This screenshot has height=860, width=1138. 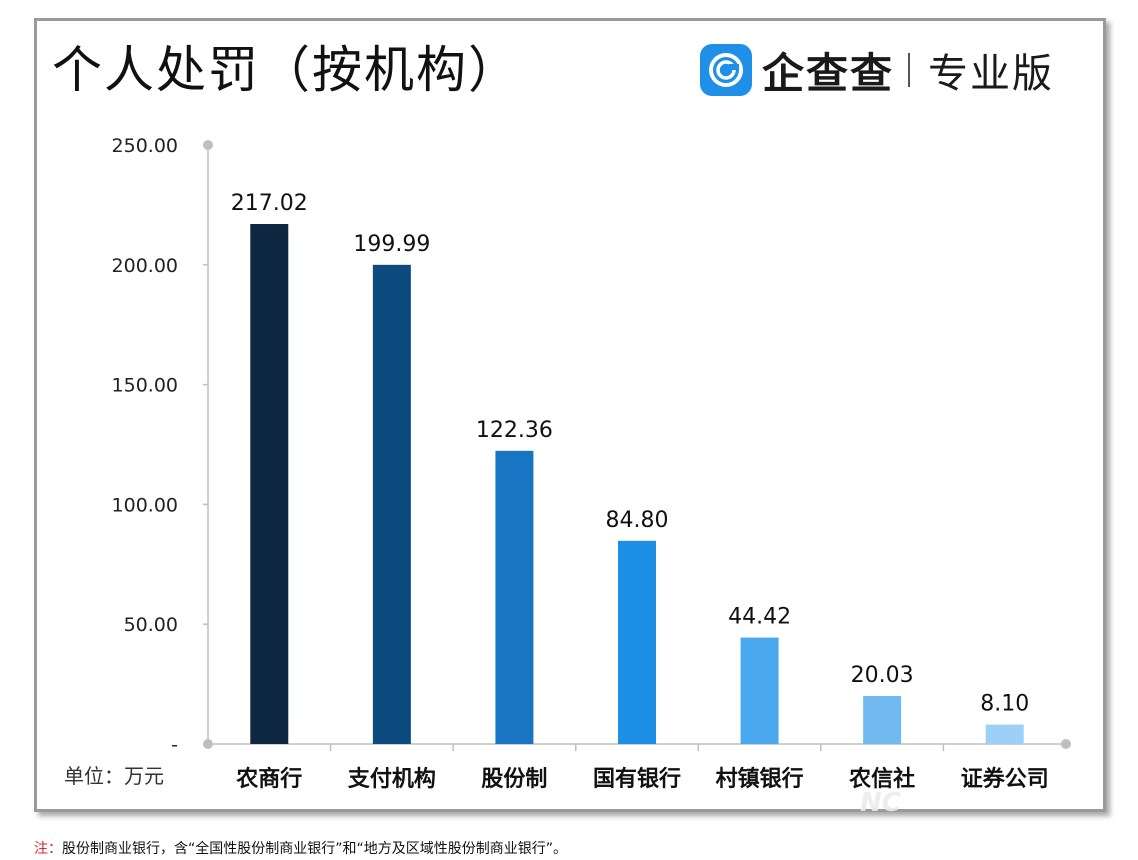 I want to click on y-tick-label: 100.00, so click(x=145, y=505).